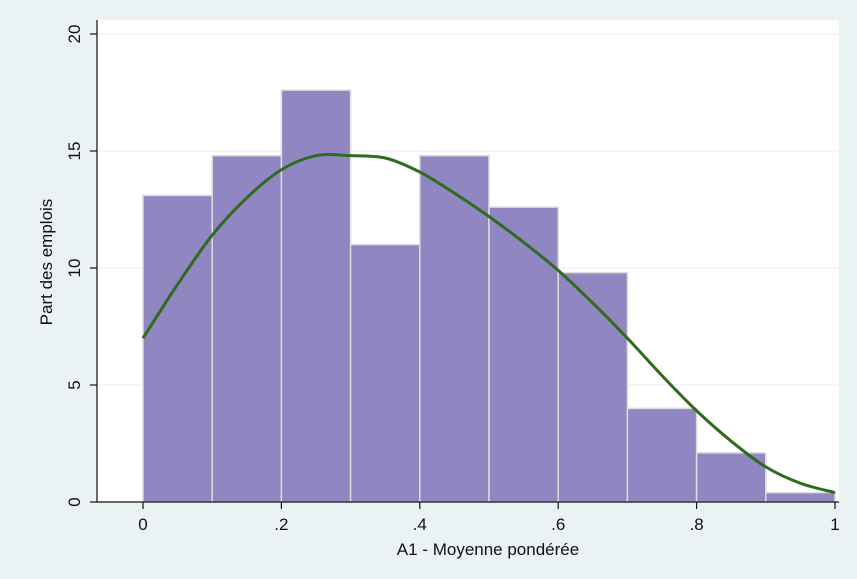 Image resolution: width=857 pixels, height=579 pixels. I want to click on x-tick-label: 1, so click(834, 524).